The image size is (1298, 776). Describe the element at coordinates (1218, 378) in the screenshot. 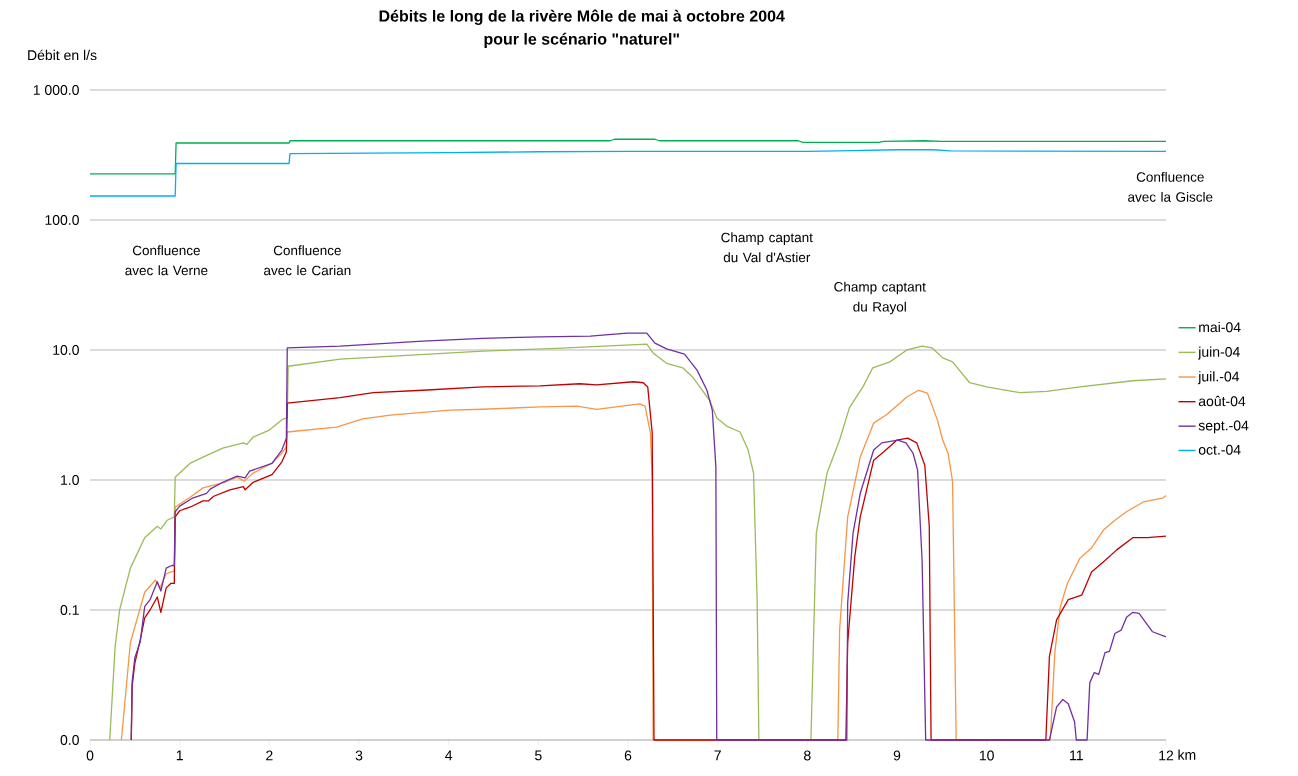

I see `legend-label: juil.-04` at that location.